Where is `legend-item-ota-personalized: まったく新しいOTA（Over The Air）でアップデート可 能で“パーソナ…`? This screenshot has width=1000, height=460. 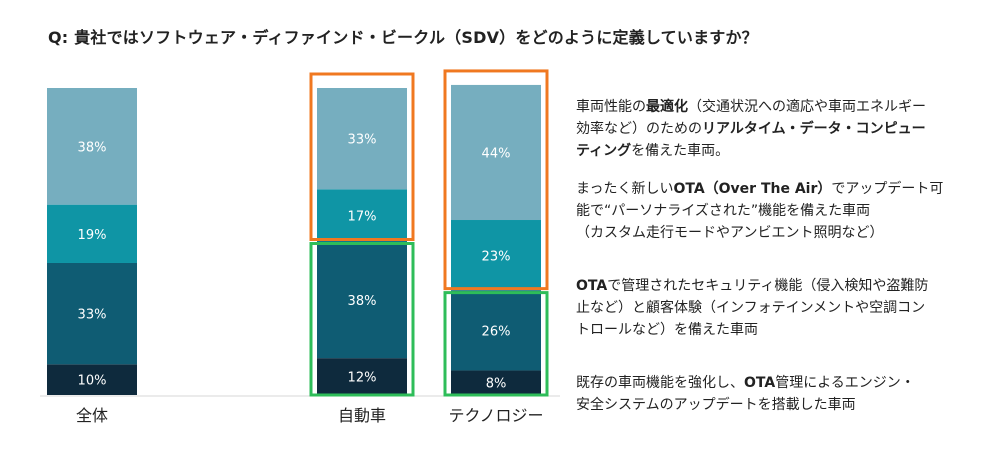 legend-item-ota-personalized: まったく新しいOTA（Over The Air）でアップデート可 能で“パーソナ… is located at coordinates (776, 211).